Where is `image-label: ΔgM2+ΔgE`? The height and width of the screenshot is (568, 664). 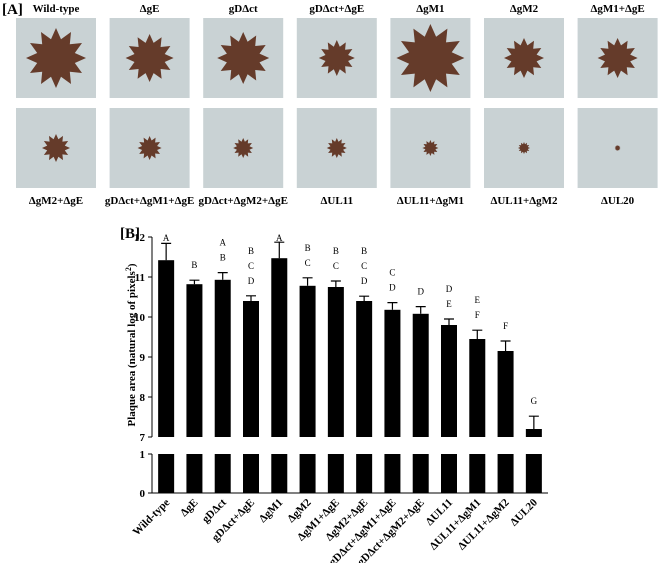
image-label: ΔgM2+ΔgE is located at coordinates (56, 201).